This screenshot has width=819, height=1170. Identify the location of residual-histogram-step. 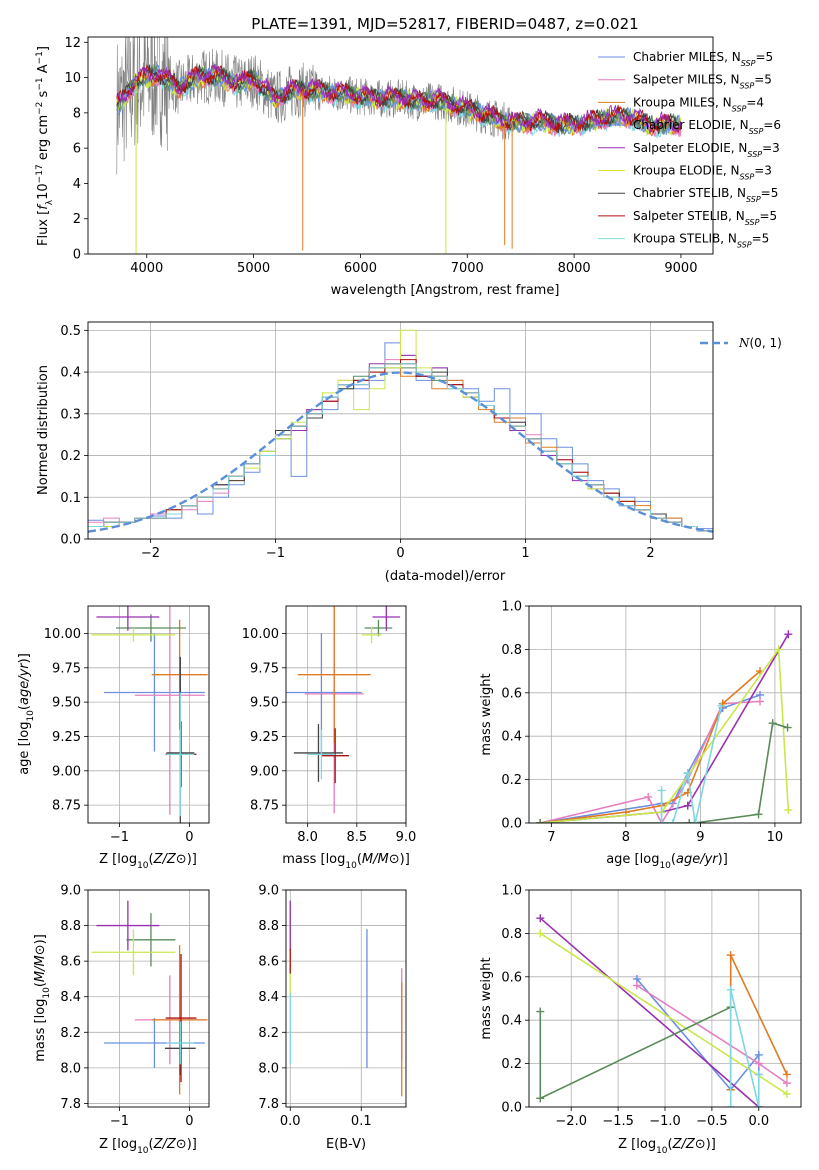
(400, 451).